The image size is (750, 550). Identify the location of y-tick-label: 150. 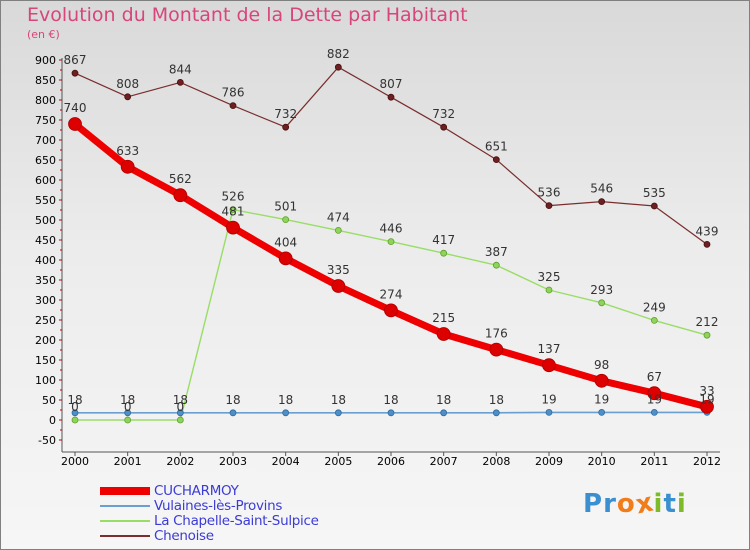
(45, 360).